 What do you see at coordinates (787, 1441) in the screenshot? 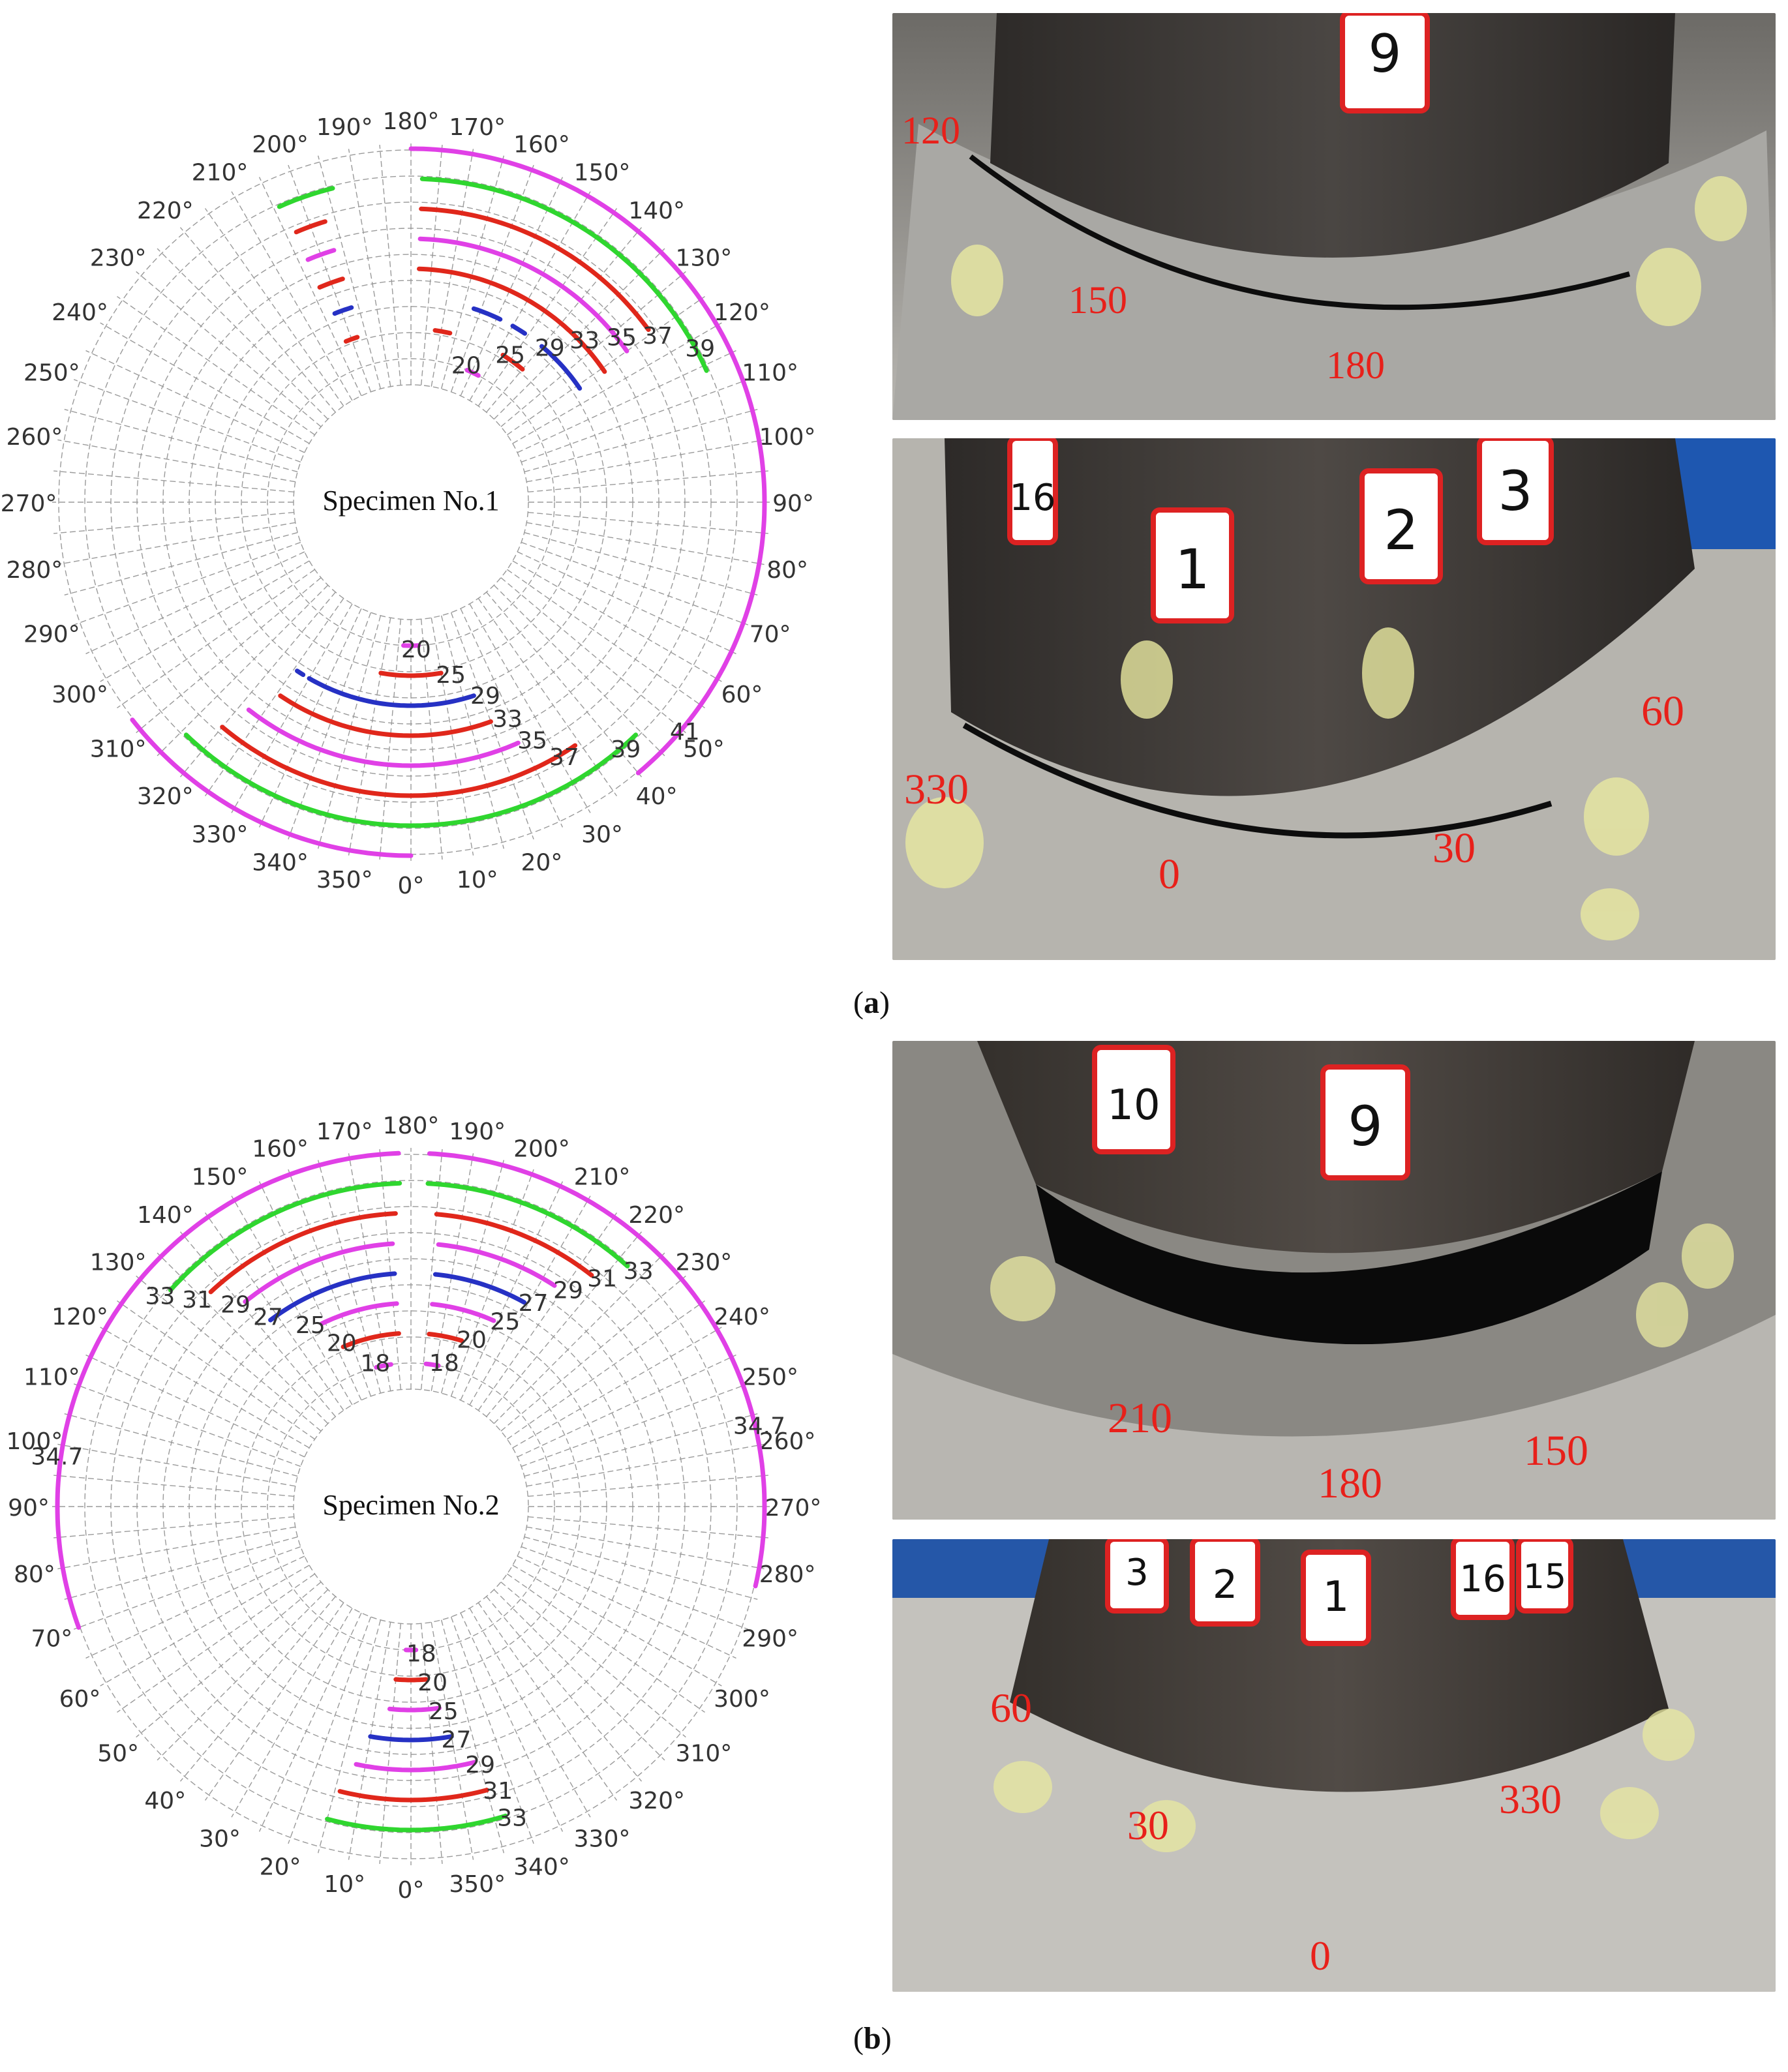
I see `angle-tick-label: 260°` at bounding box center [787, 1441].